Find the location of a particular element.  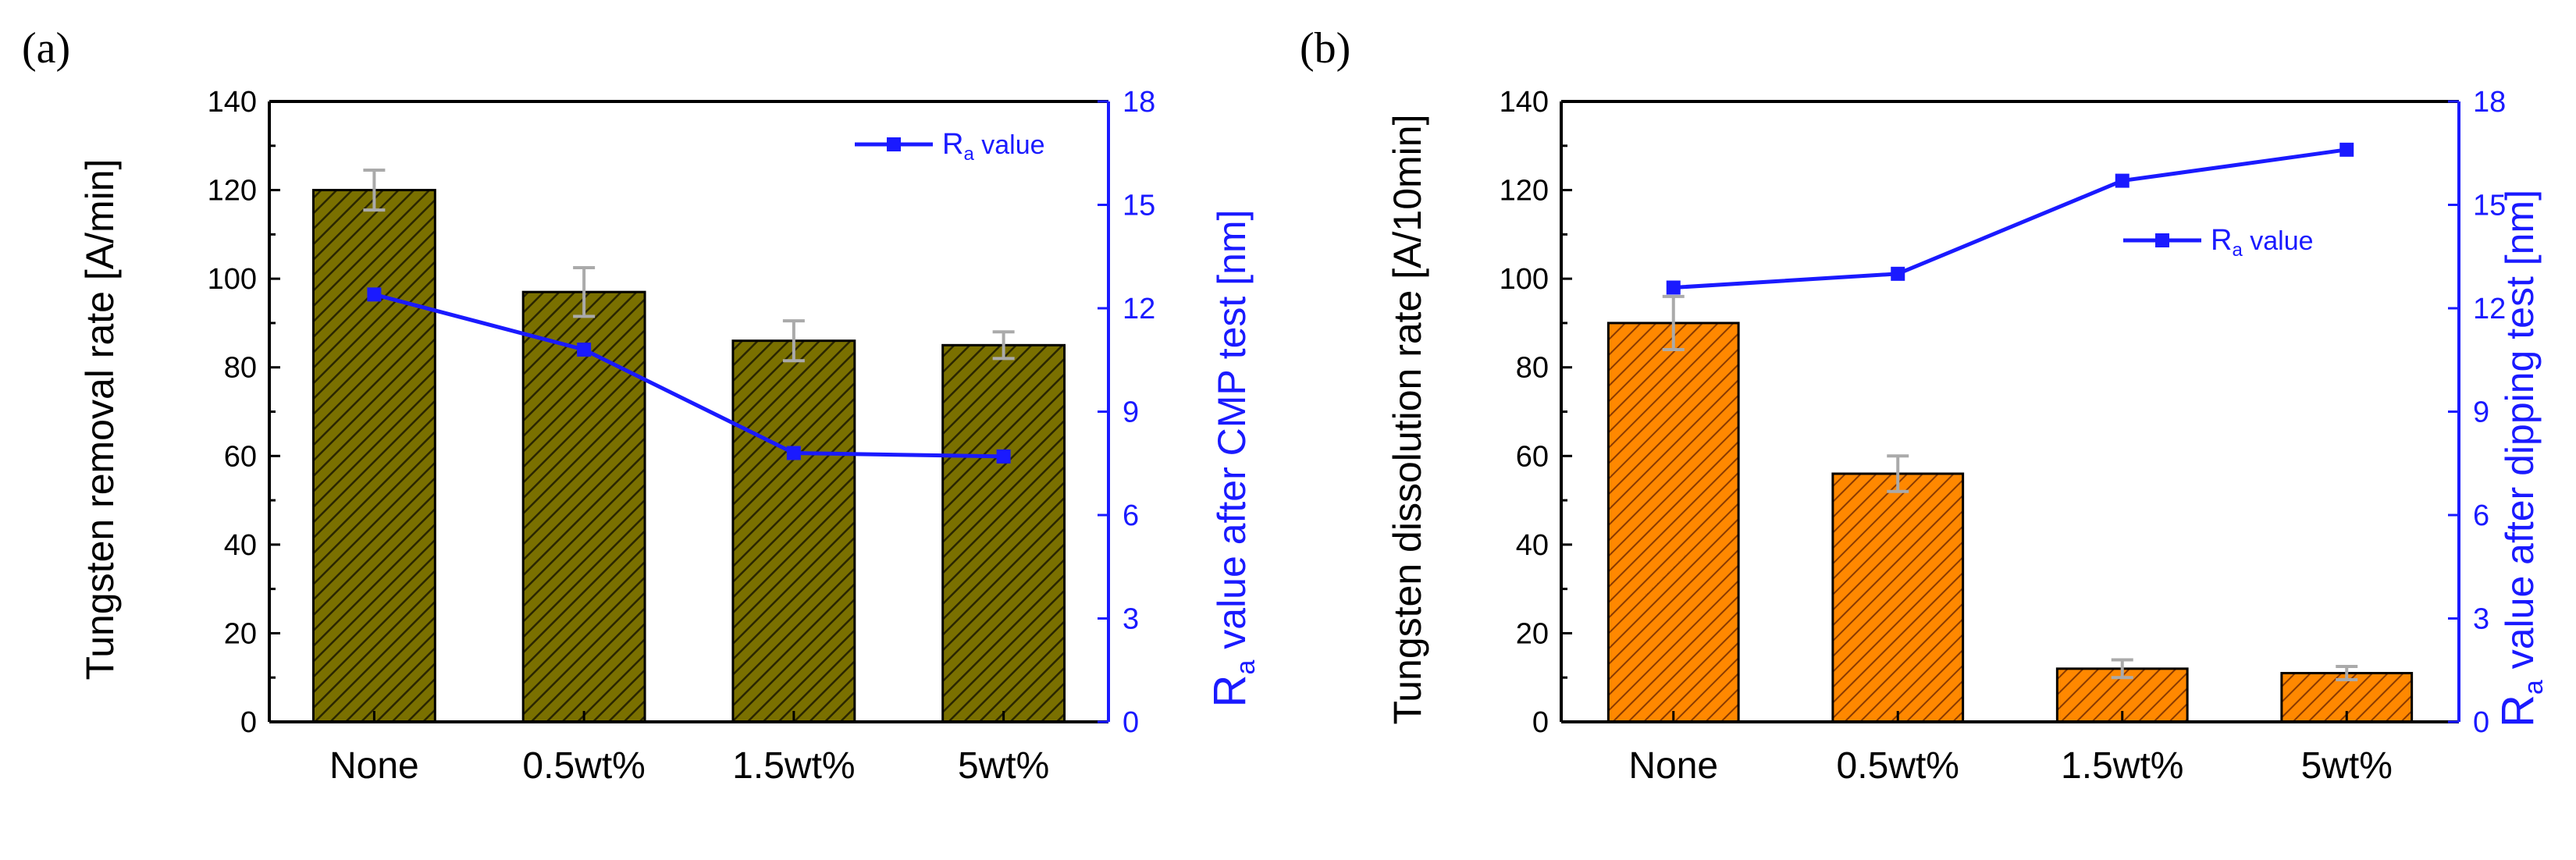

panel-label: (a) is located at coordinates (46, 49).